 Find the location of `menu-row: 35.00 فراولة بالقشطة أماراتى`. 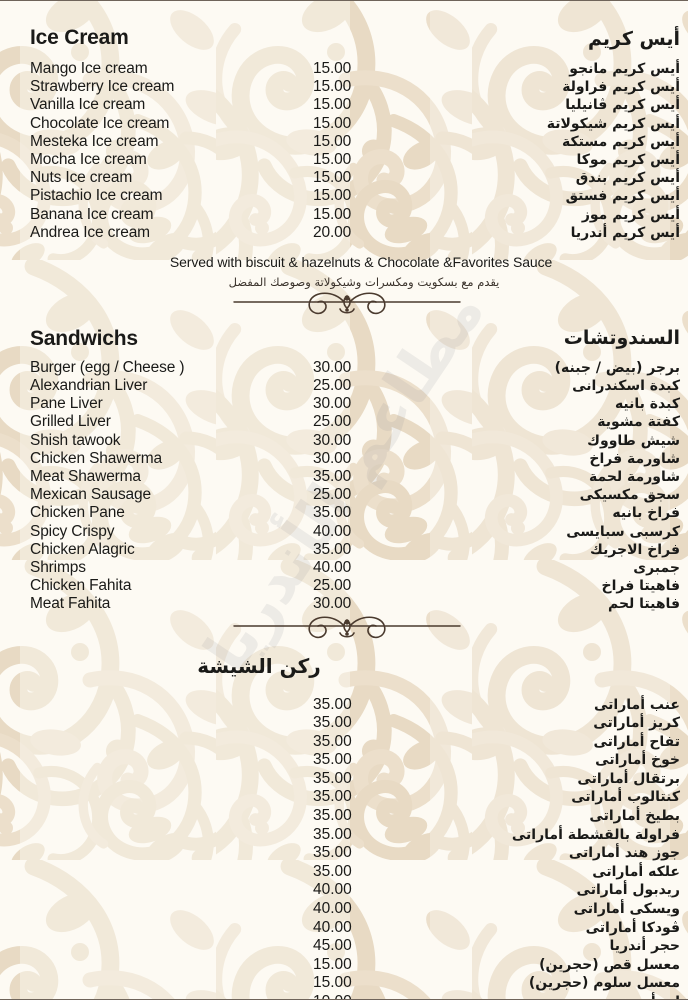

menu-row: 35.00 فراولة بالقشطة أماراتى is located at coordinates (344, 835).